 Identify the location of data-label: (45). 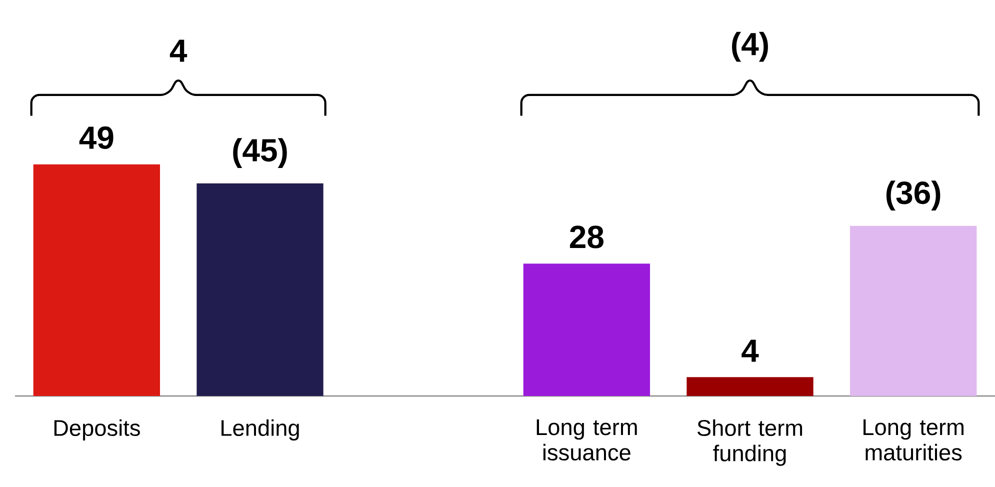
(260, 153).